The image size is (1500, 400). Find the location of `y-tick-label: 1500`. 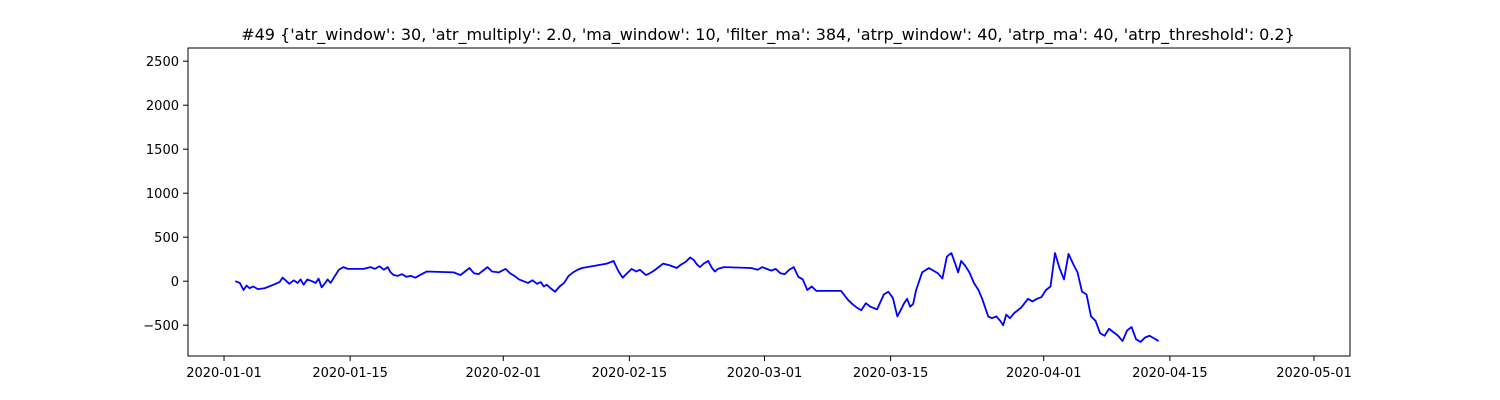

y-tick-label: 1500 is located at coordinates (162, 150).